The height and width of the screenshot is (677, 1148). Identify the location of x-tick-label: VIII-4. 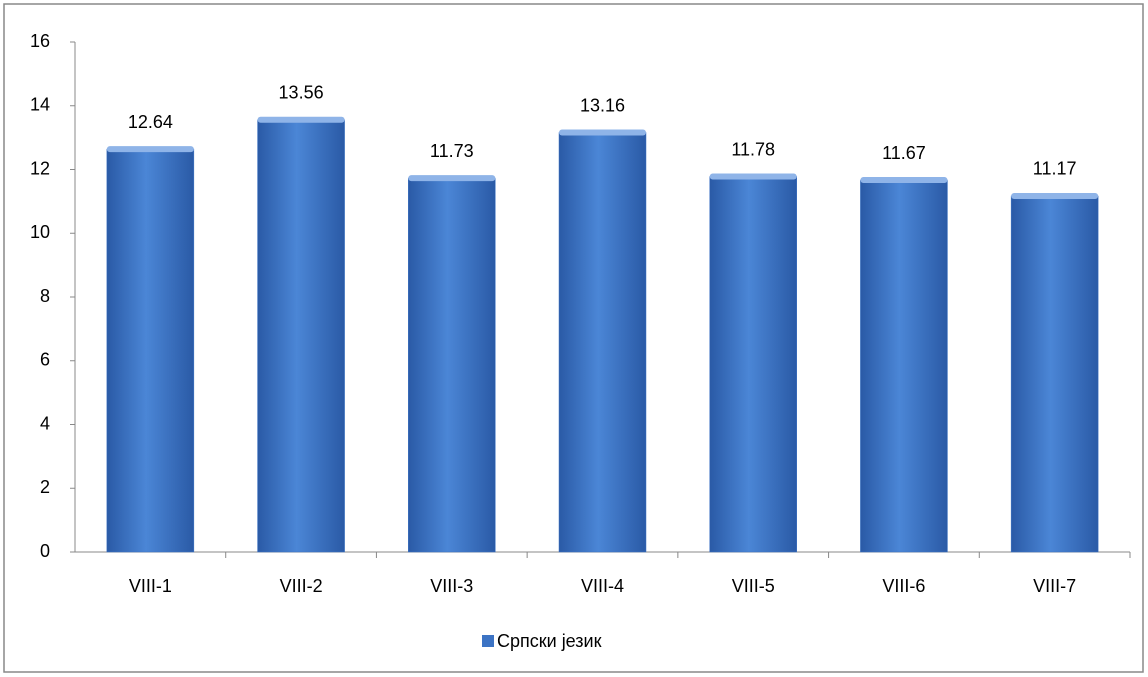
(602, 586).